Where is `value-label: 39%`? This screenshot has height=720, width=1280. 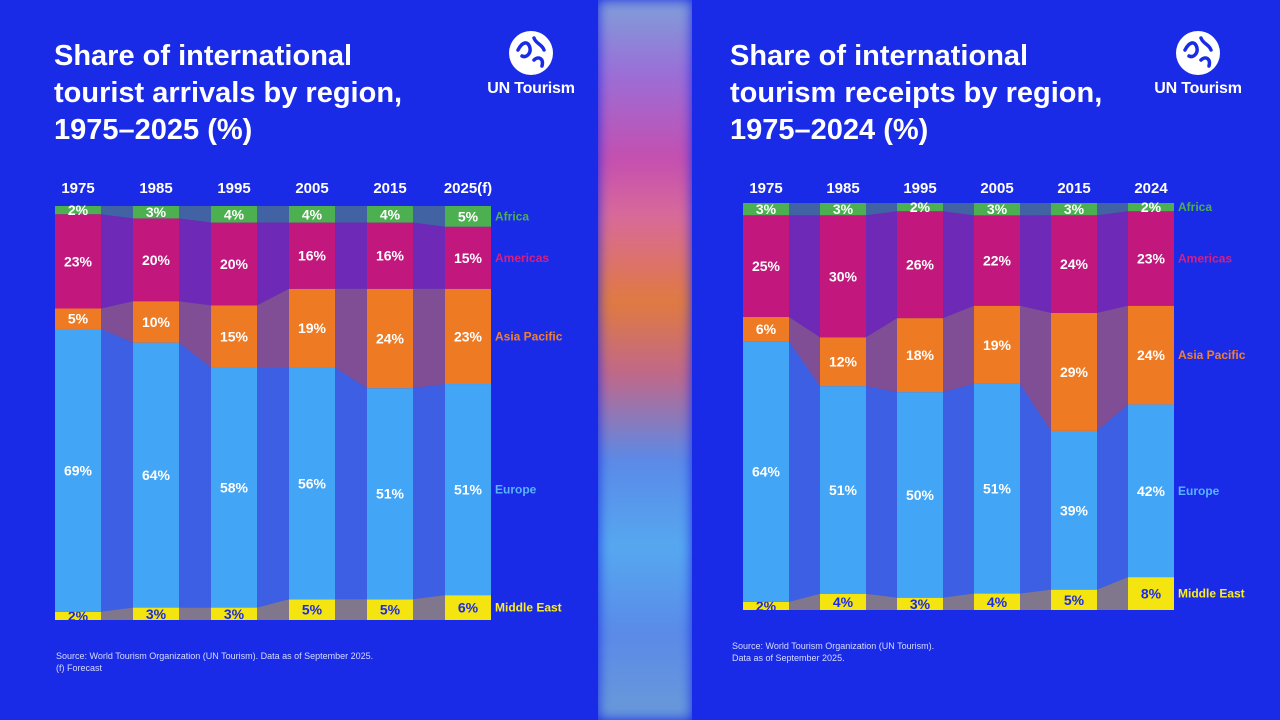 value-label: 39% is located at coordinates (1074, 510).